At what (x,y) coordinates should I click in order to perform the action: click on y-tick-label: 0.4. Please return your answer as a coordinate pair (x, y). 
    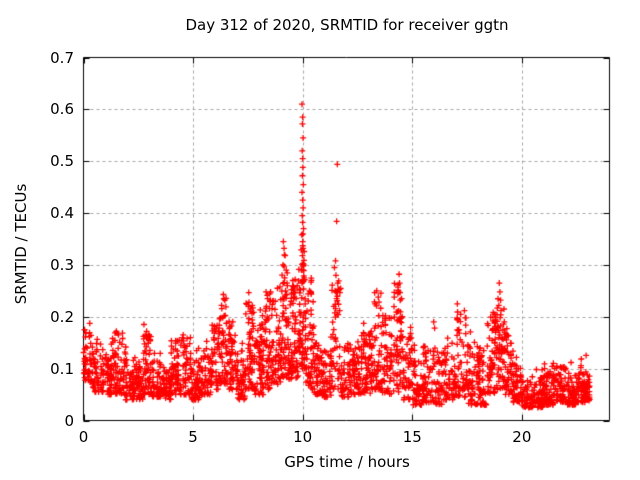
    Looking at the image, I should click on (62, 213).